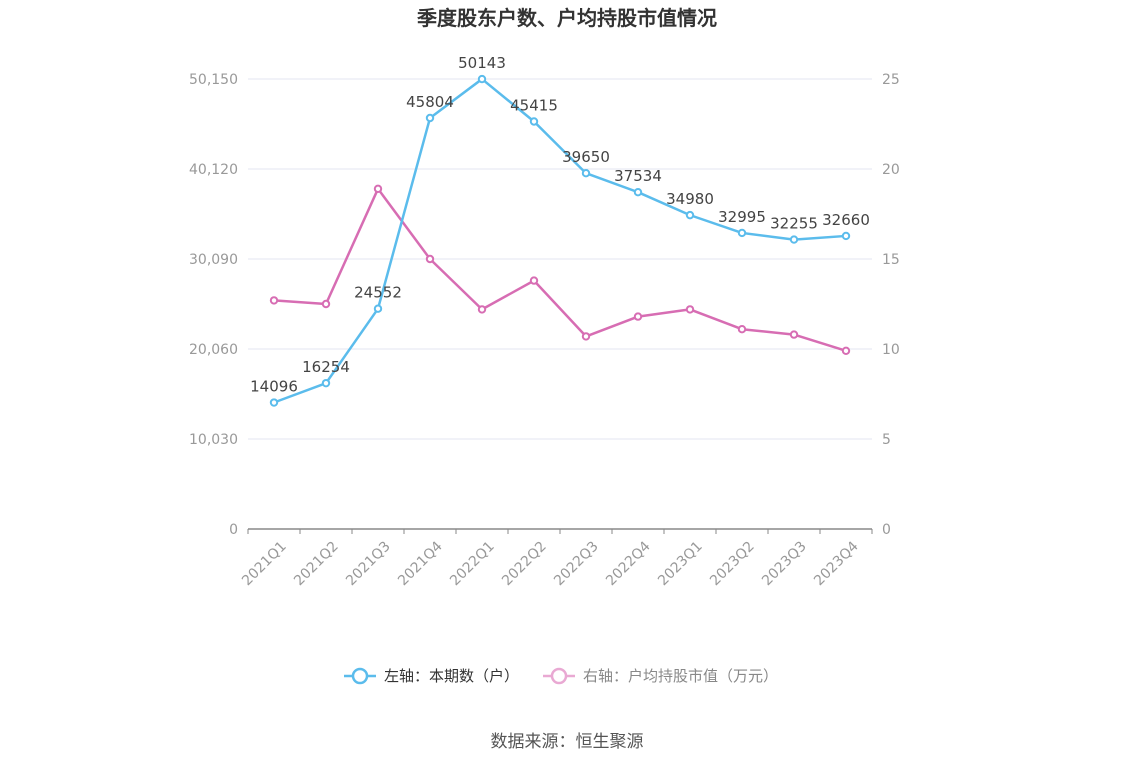 This screenshot has width=1134, height=766. I want to click on left-tick-label: 0, so click(233, 530).